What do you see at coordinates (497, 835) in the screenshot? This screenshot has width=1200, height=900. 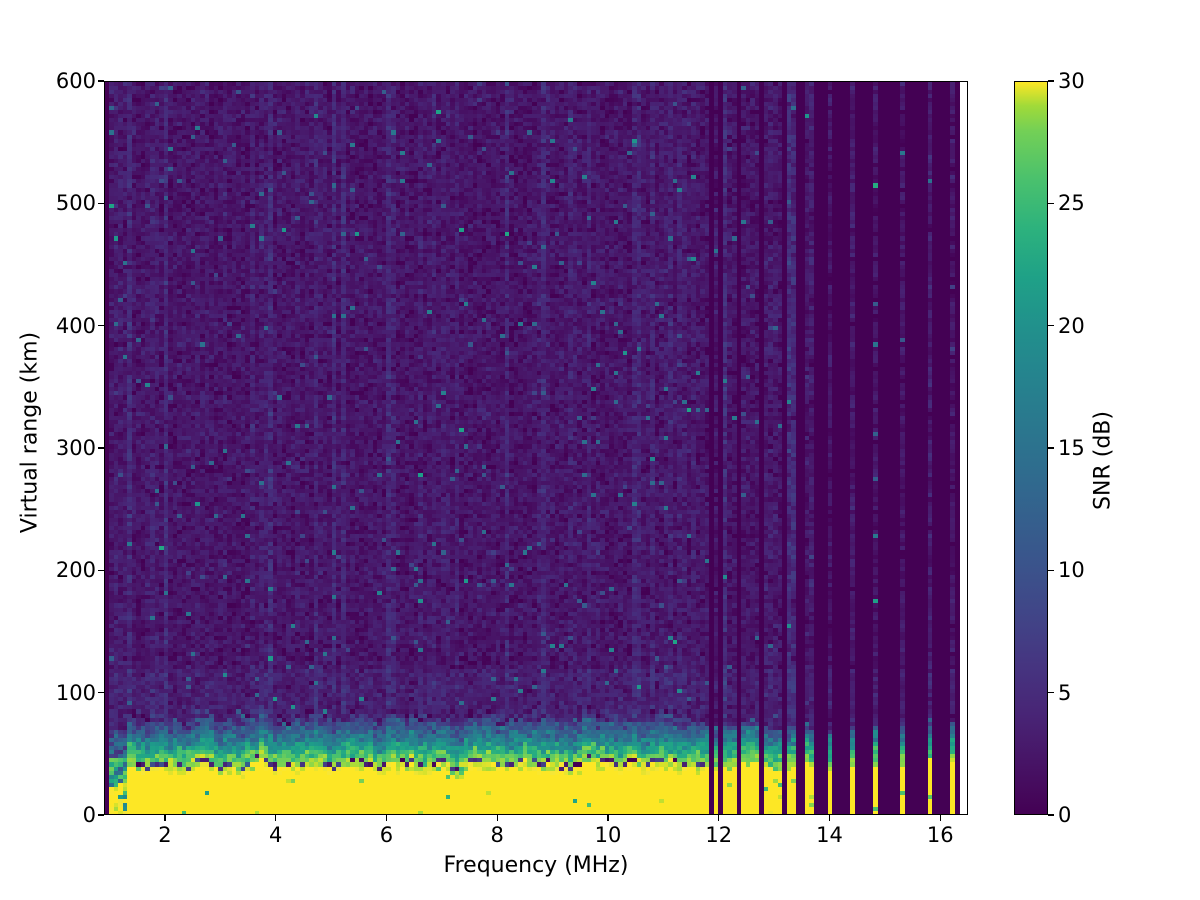 I see `x-tick-label: 8` at bounding box center [497, 835].